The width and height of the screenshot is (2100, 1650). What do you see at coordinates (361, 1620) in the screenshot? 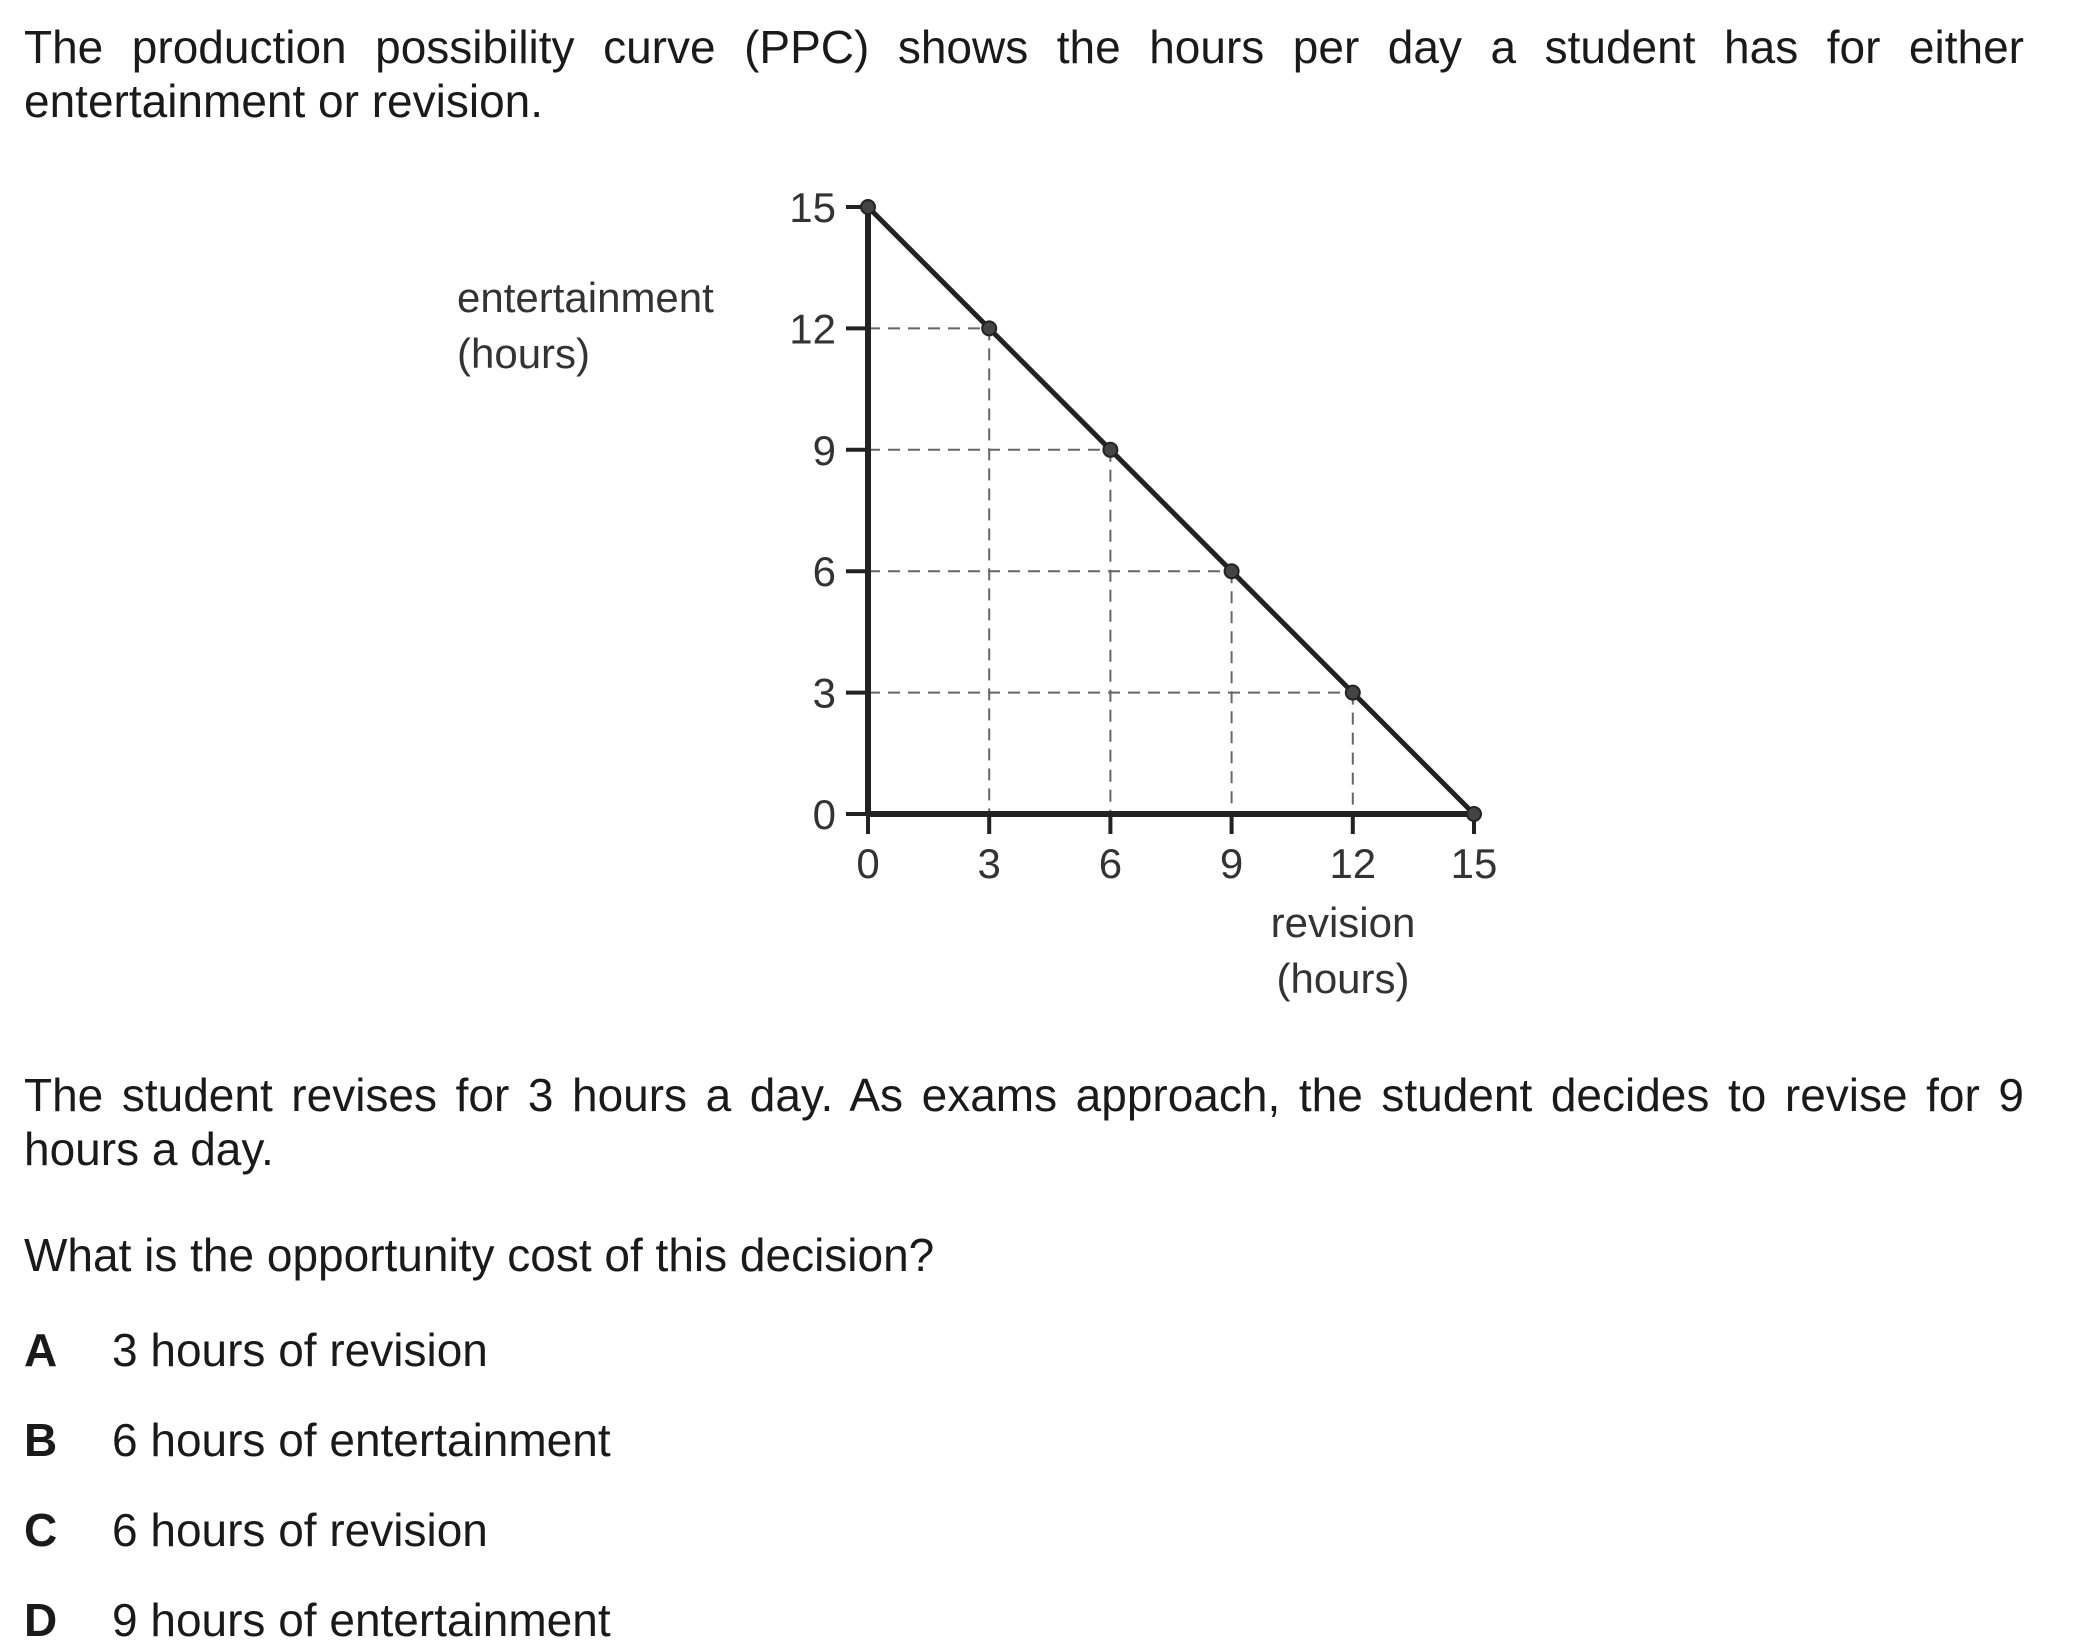
I see `option-d-text: 9 hours of entertainment` at bounding box center [361, 1620].